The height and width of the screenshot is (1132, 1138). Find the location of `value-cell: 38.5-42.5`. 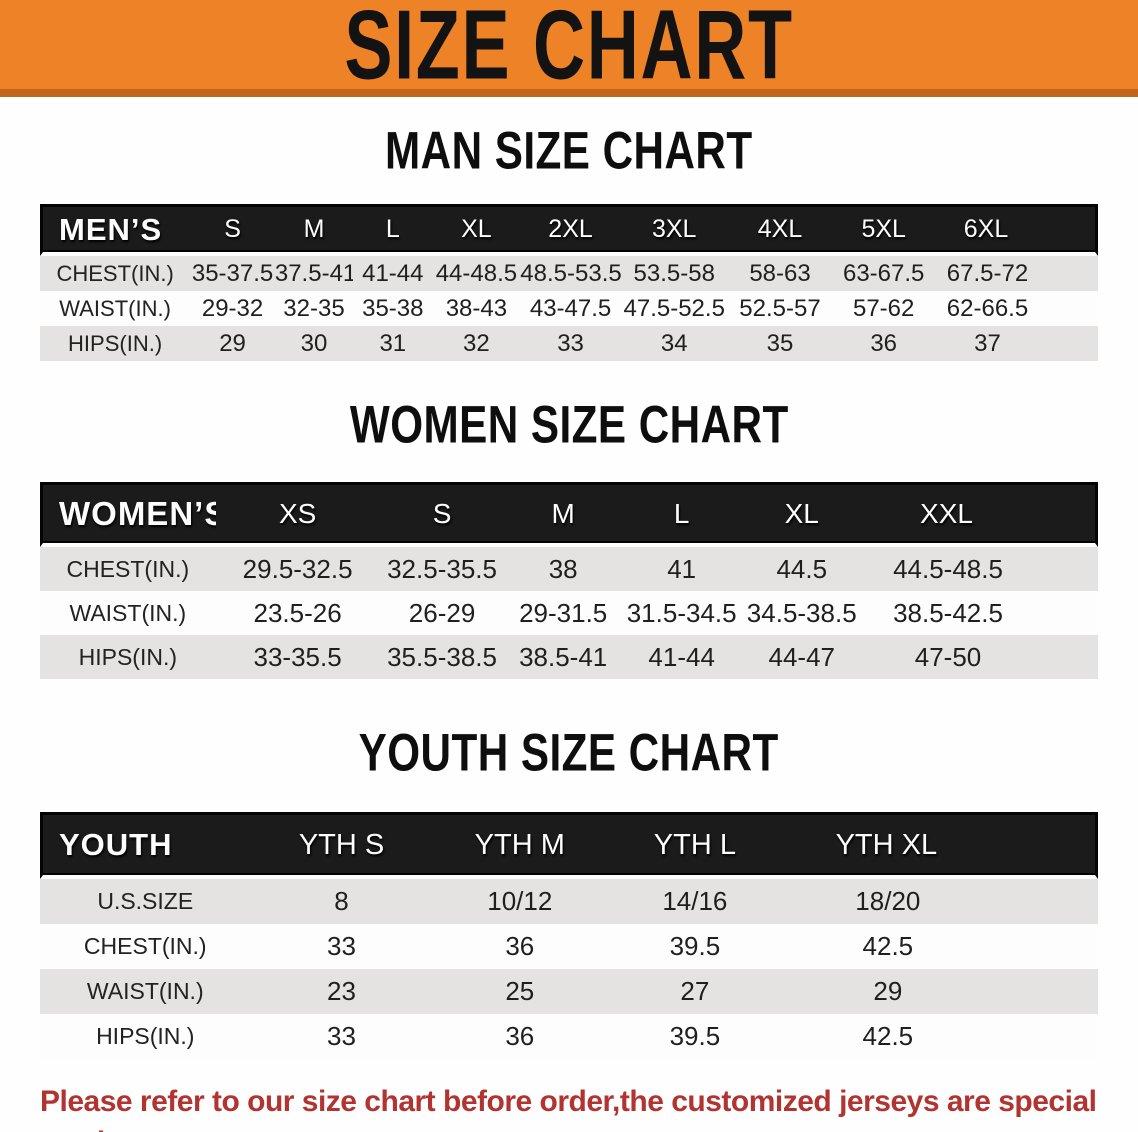

value-cell: 38.5-42.5 is located at coordinates (980, 613).